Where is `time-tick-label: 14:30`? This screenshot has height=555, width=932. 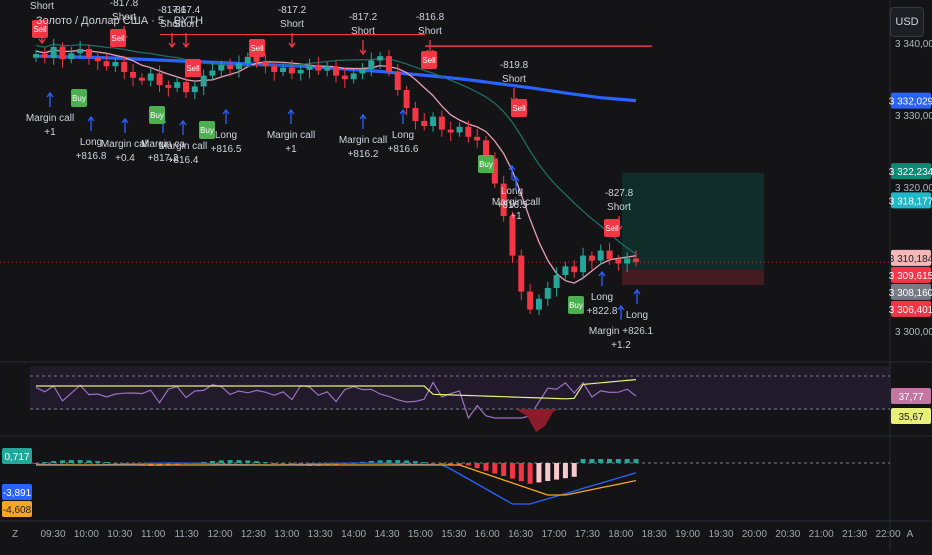 time-tick-label: 14:30 is located at coordinates (386, 534).